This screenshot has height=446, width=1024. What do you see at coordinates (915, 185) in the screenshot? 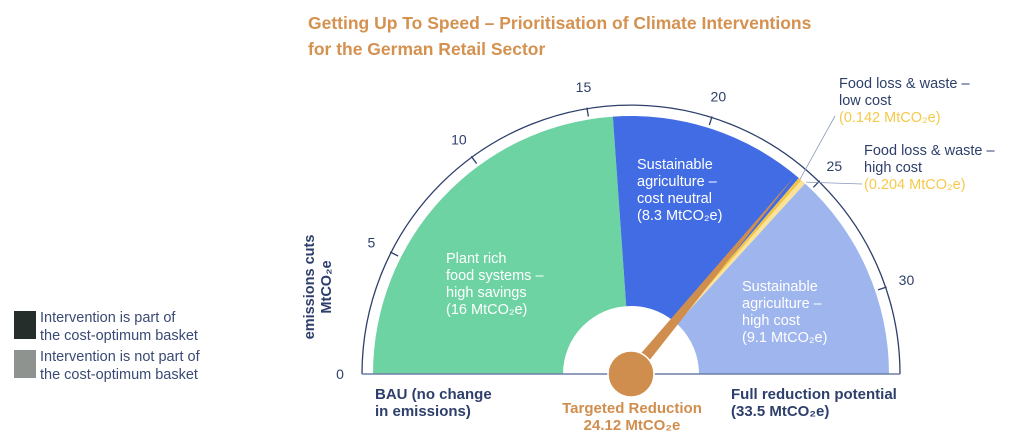
I see `text-line: (0.204 MtCO₂e)` at bounding box center [915, 185].